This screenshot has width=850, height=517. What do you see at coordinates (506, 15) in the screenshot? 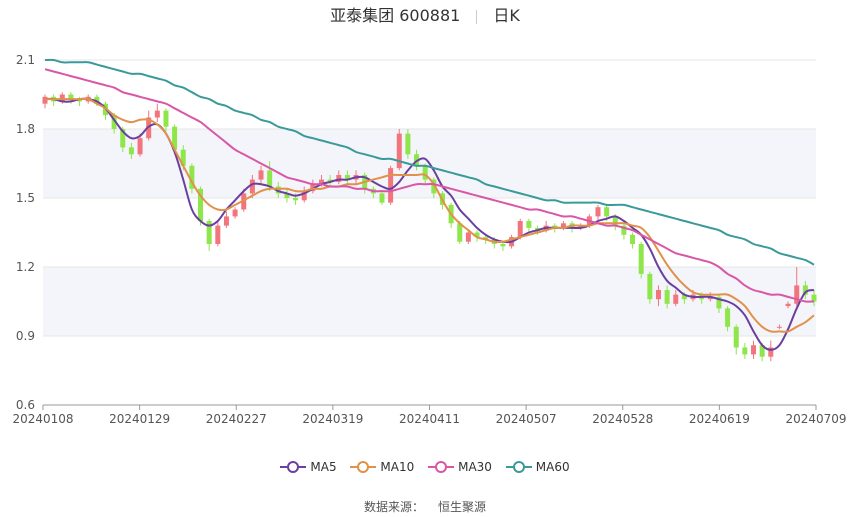
I see `period-label: 日K` at bounding box center [506, 15].